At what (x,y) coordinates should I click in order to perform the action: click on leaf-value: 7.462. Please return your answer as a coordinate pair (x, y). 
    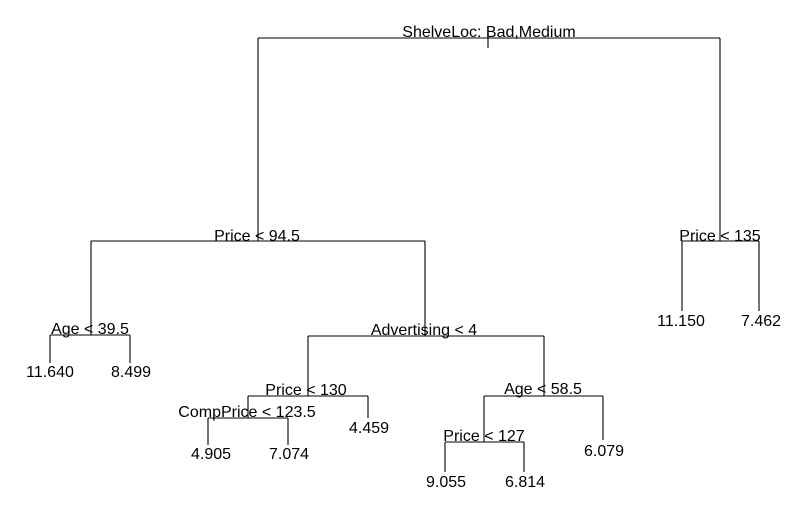
    Looking at the image, I should click on (761, 321).